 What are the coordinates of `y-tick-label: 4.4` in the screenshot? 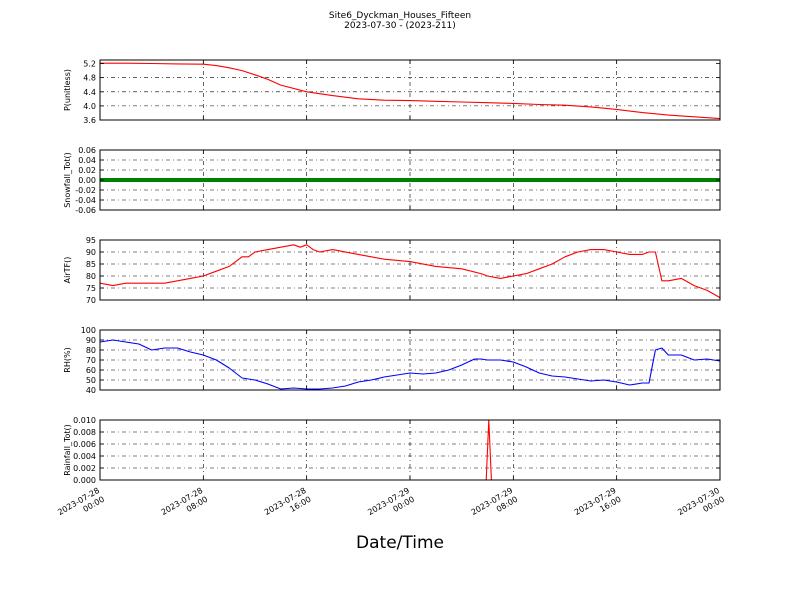 It's located at (89, 92).